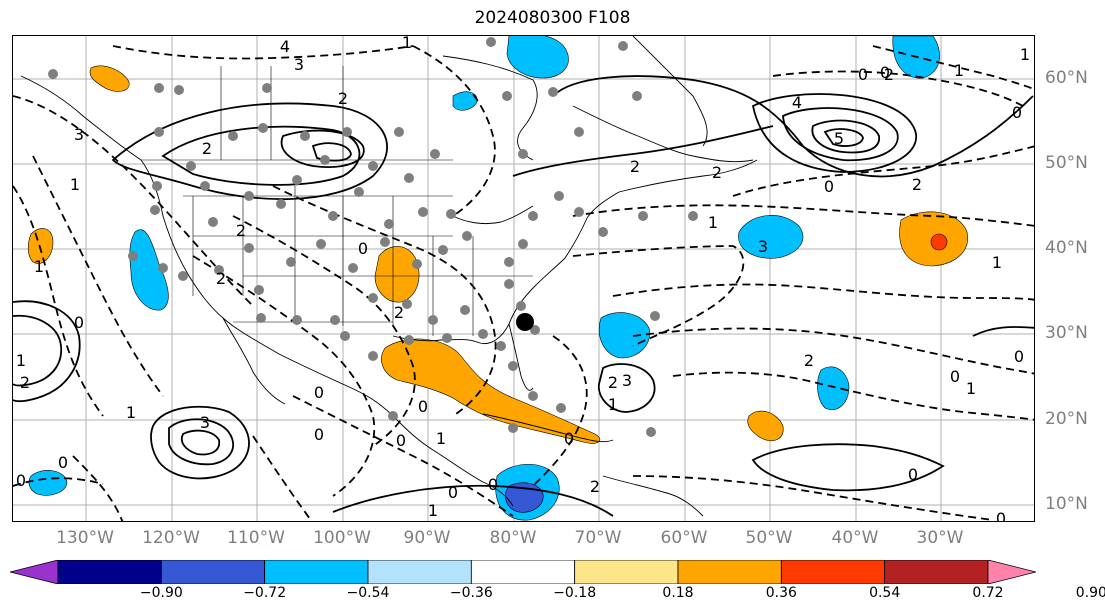  I want to click on colorbar, so click(523, 572).